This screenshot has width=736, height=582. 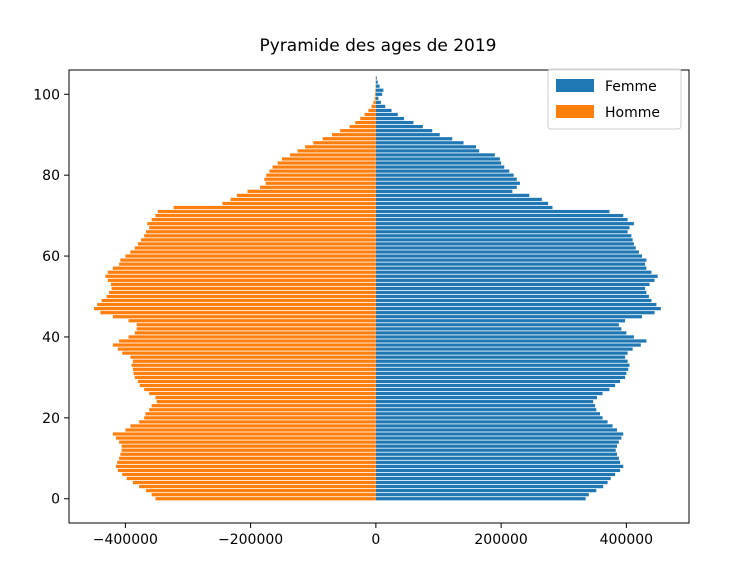 What do you see at coordinates (51, 338) in the screenshot?
I see `y-tick-label: 40` at bounding box center [51, 338].